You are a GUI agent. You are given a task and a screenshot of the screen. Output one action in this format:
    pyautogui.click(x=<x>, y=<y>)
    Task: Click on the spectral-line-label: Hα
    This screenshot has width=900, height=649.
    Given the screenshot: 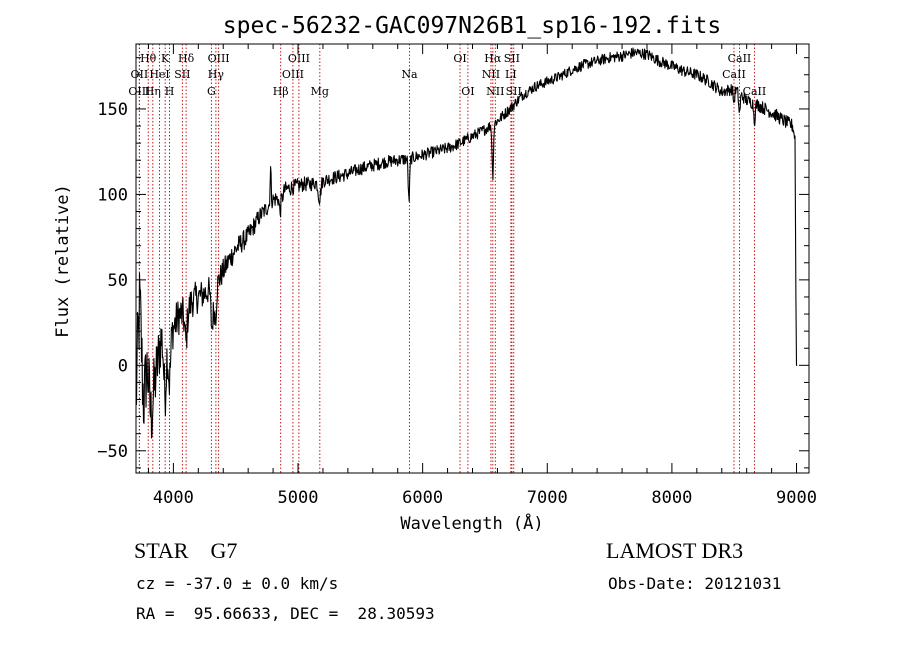 What is the action you would take?
    pyautogui.click(x=493, y=58)
    